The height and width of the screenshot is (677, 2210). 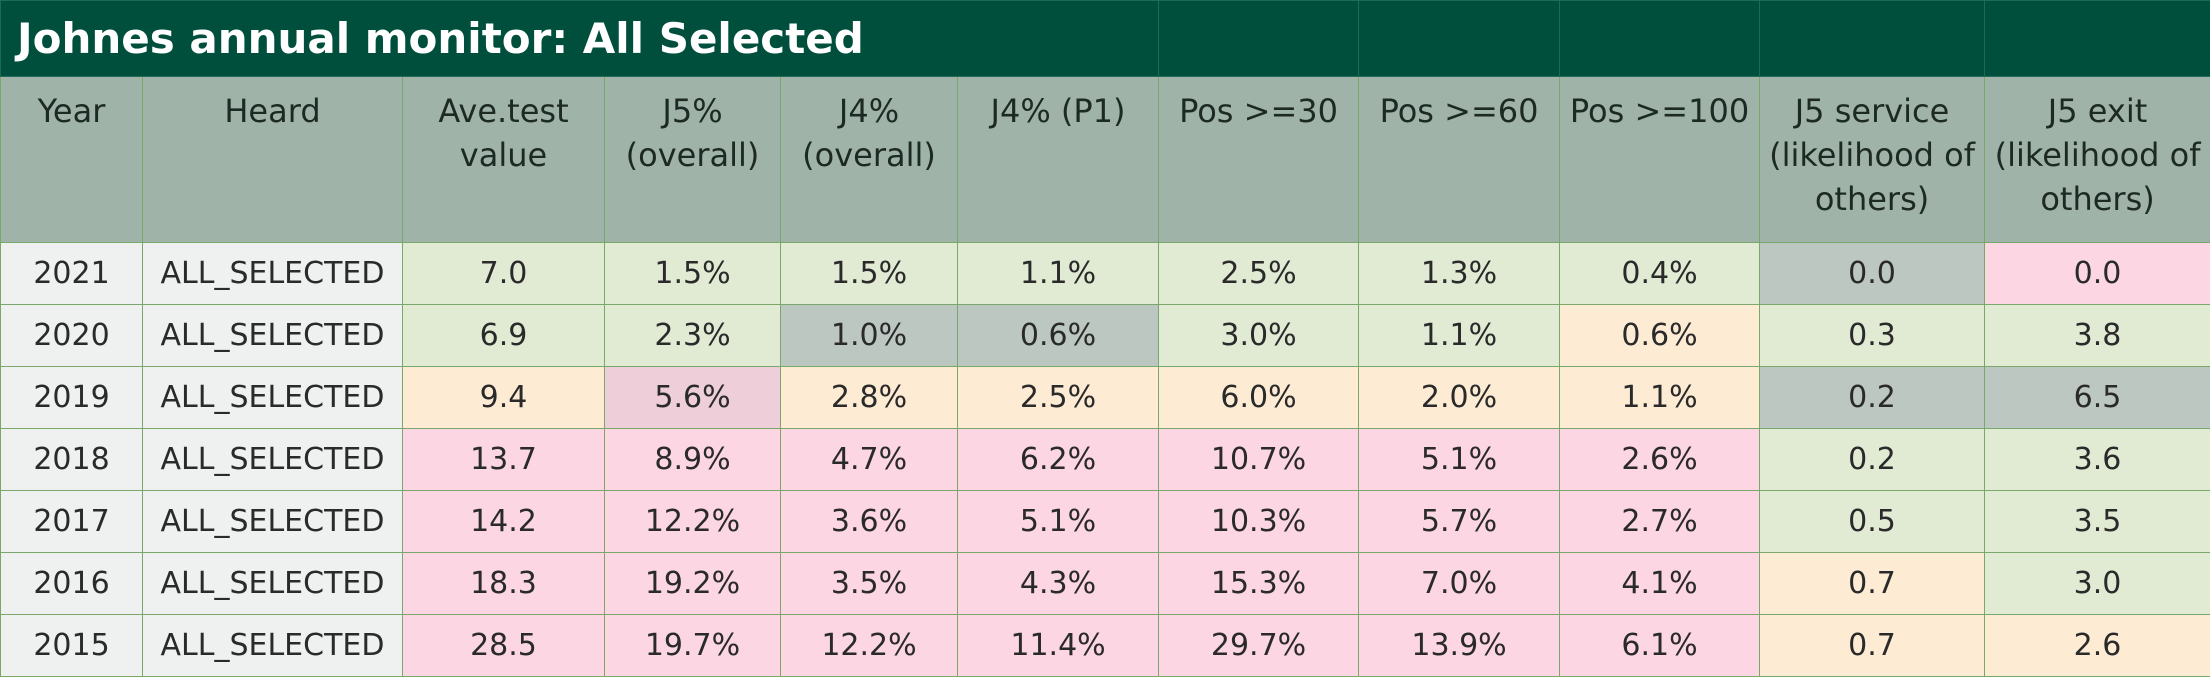 What do you see at coordinates (1058, 646) in the screenshot?
I see `j4-p1-cell: 11.4%` at bounding box center [1058, 646].